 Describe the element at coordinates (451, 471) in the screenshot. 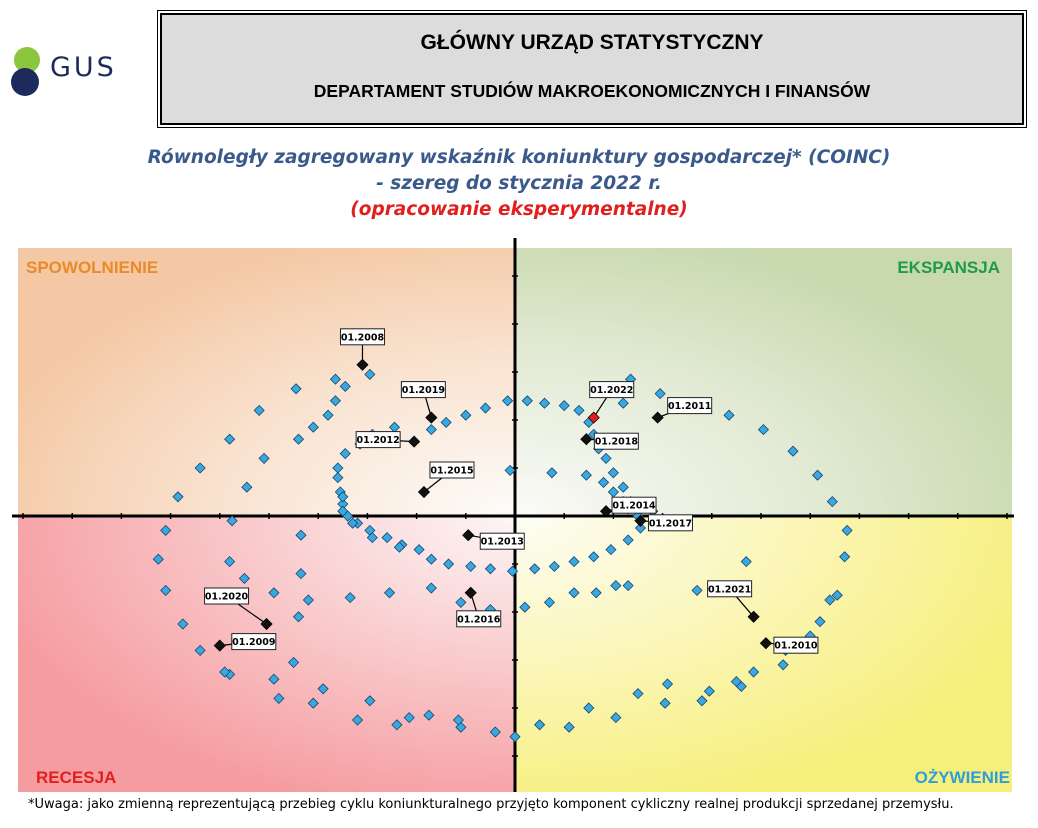

I see `callout-label: 01.2015` at that location.